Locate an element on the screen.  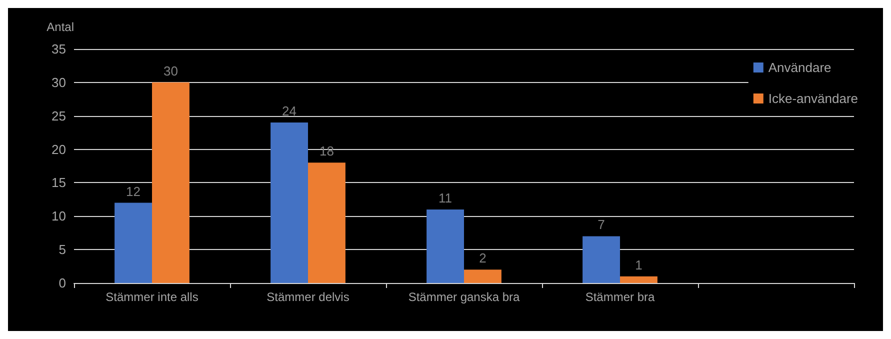
data-label: 1 is located at coordinates (638, 264).